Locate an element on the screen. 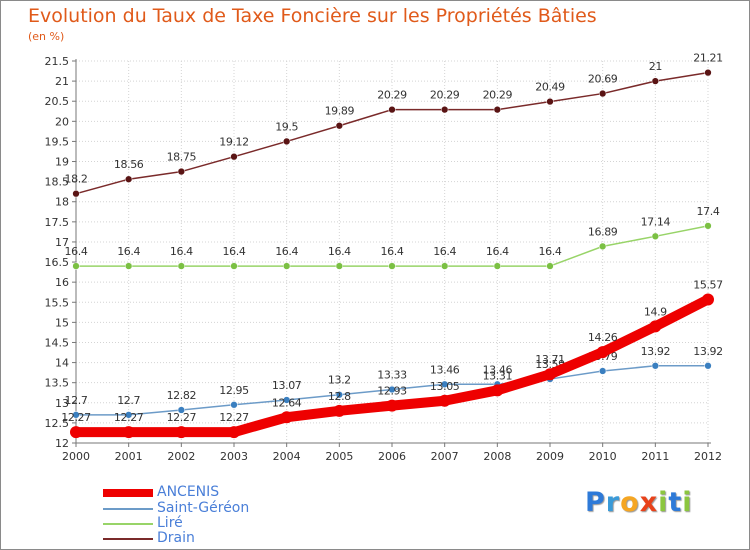  data-label: 15.57 is located at coordinates (708, 284).